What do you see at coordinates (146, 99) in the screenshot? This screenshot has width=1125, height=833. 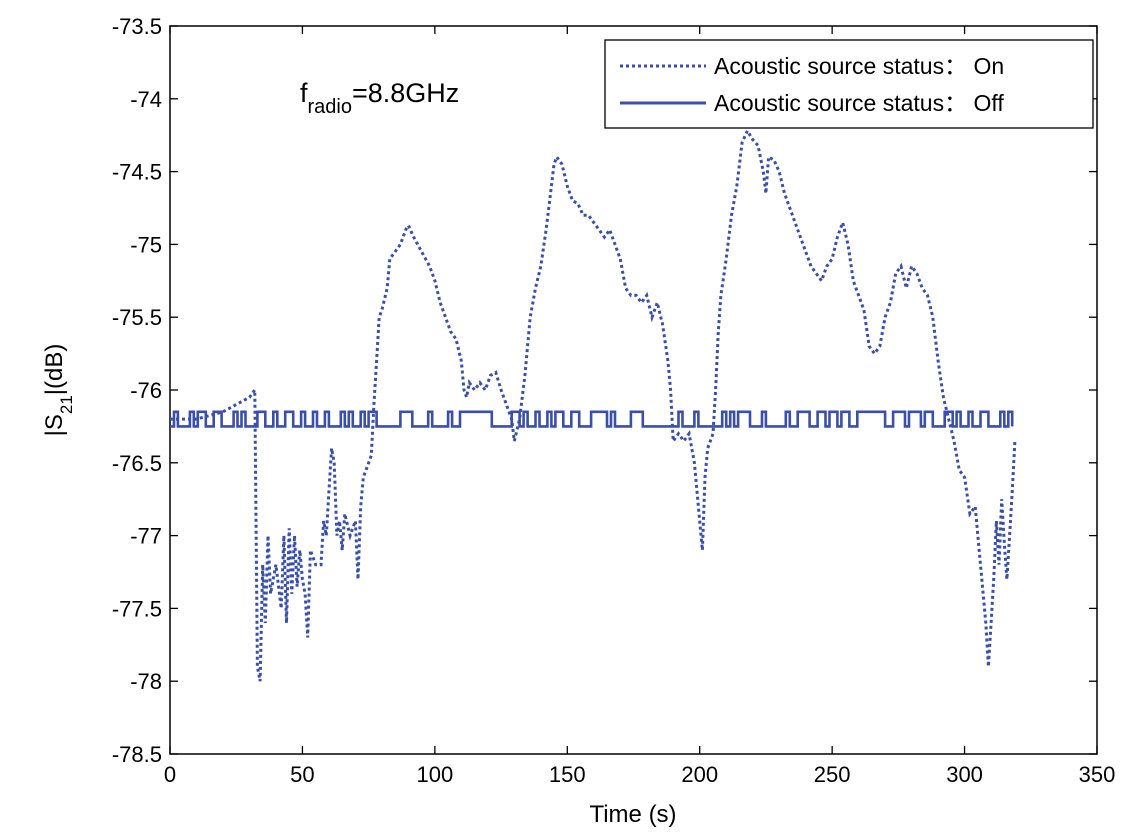 I see `y-tick-label: -74` at bounding box center [146, 99].